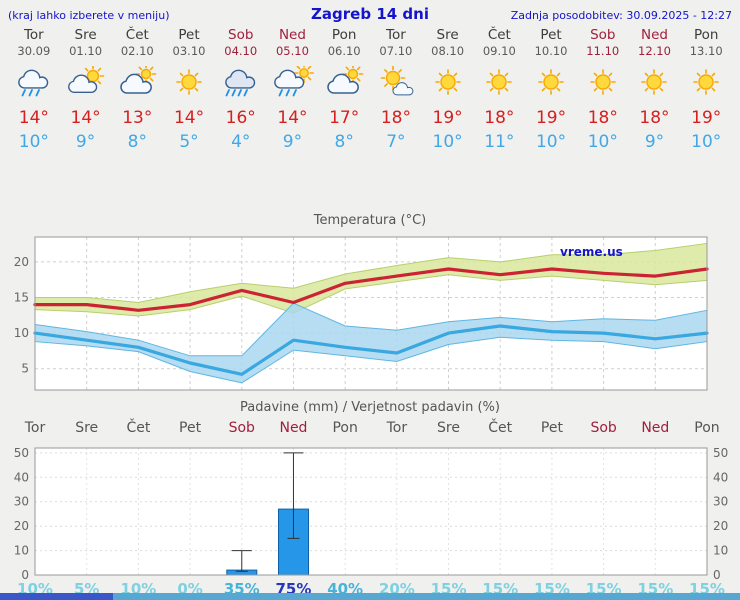 The width and height of the screenshot is (740, 600). Describe the element at coordinates (370, 407) in the screenshot. I see `precipitation-chart-title: Padavine (mm) / Verjetnost padavin (%)` at that location.